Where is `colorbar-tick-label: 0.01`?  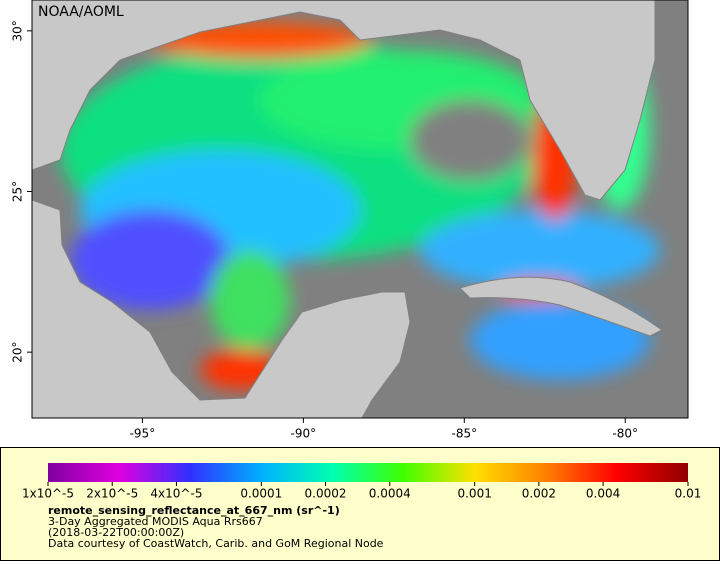 colorbar-tick-label: 0.01 is located at coordinates (688, 494).